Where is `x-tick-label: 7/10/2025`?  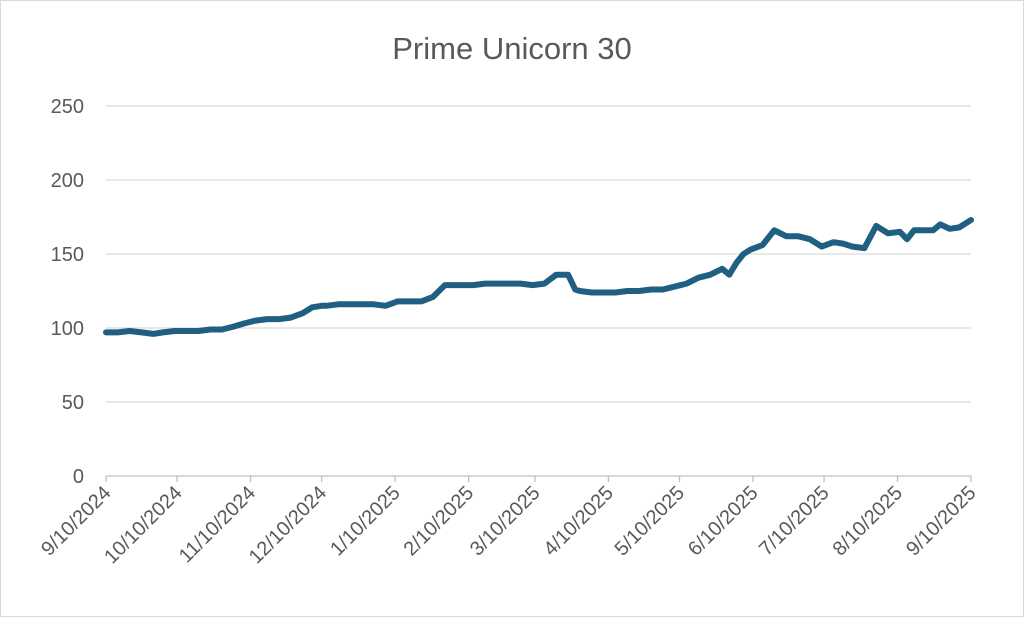
x-tick-label: 7/10/2025 is located at coordinates (794, 521).